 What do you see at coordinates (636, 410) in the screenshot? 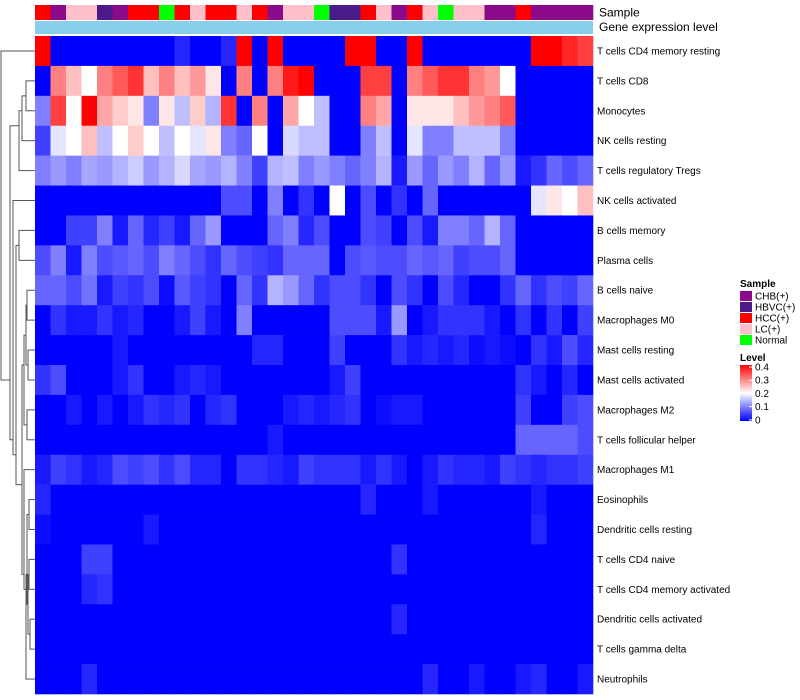
I see `row-label: Macrophages M2` at bounding box center [636, 410].